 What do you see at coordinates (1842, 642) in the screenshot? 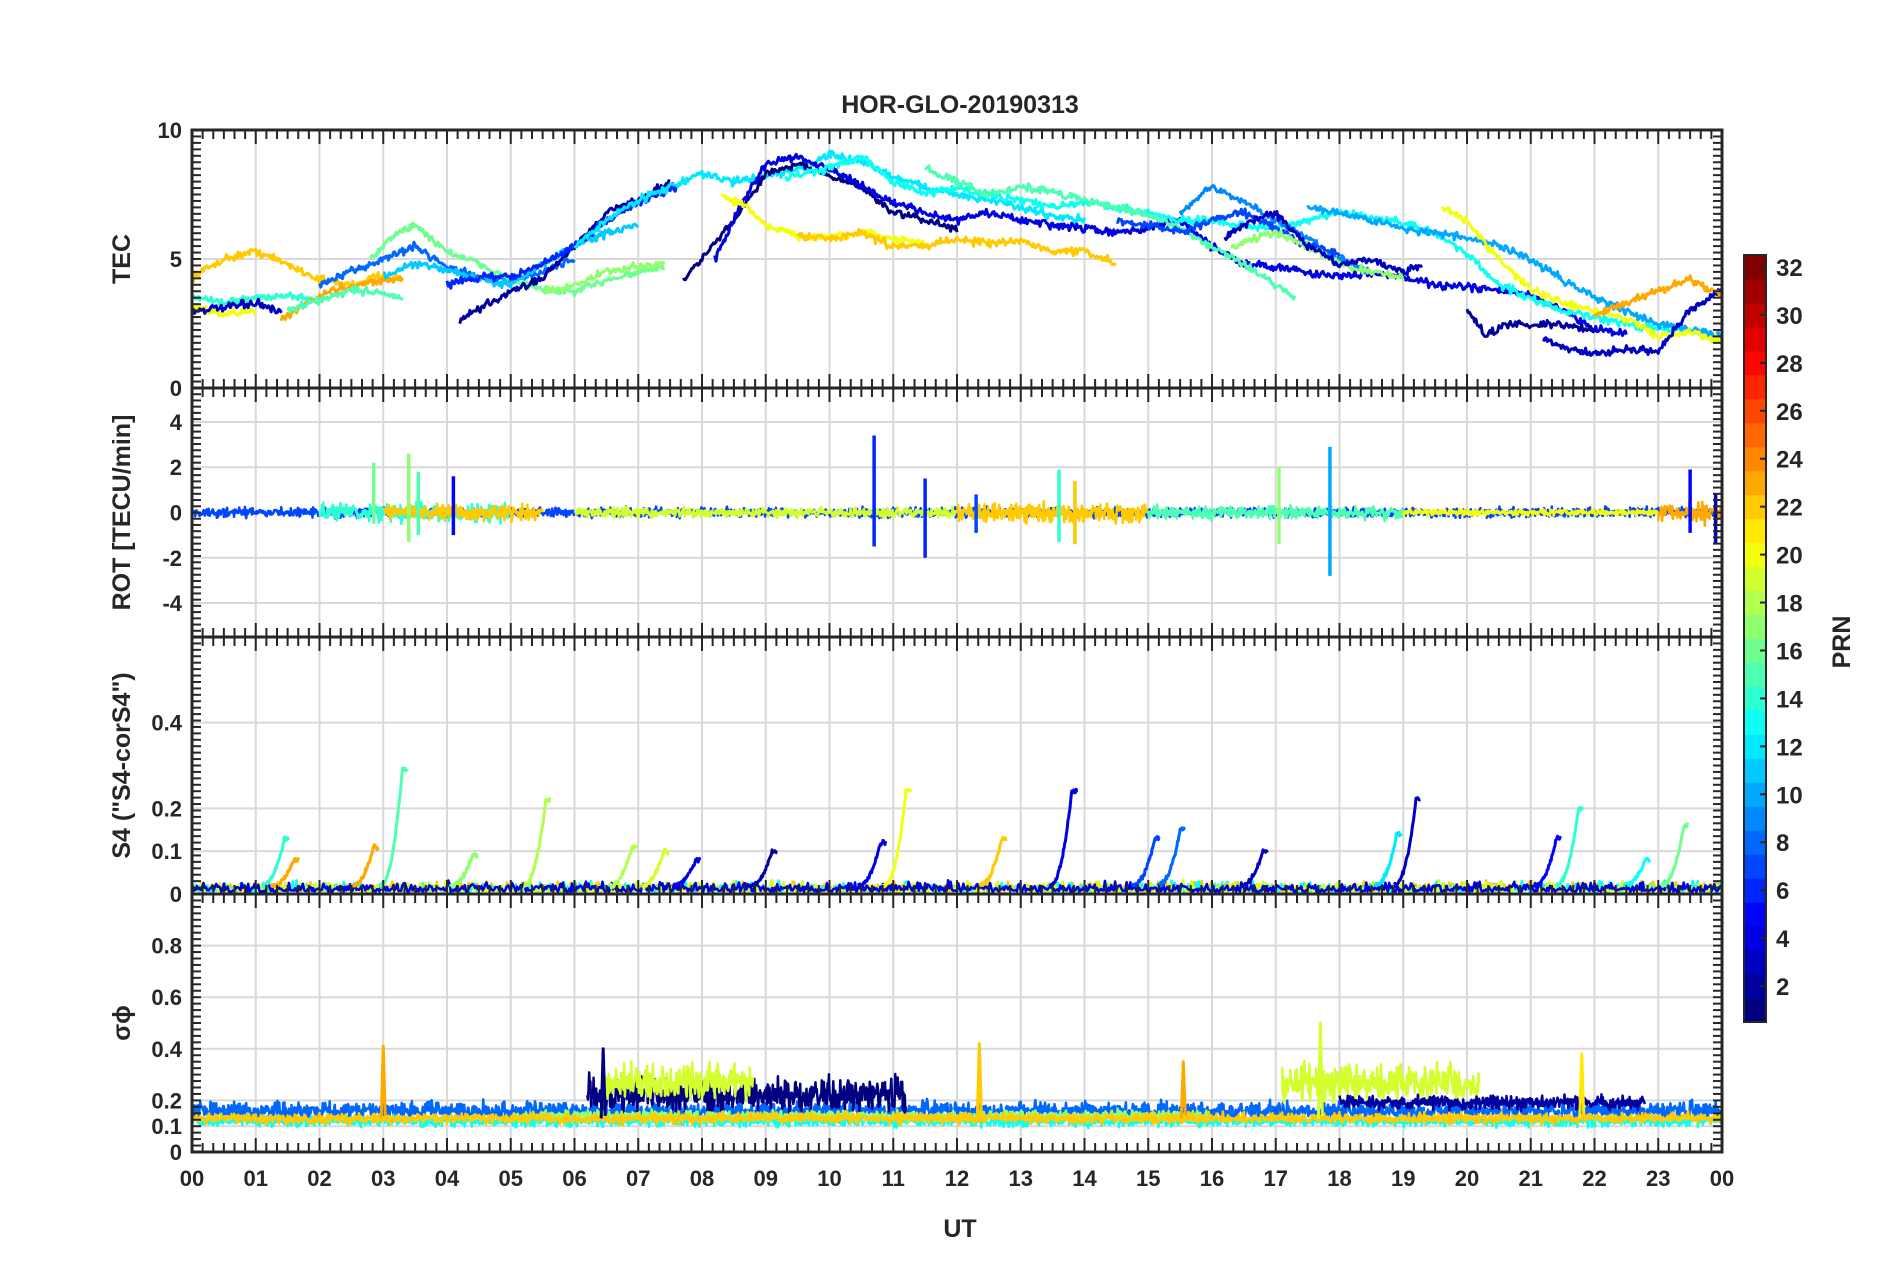
I see `colorbar-label: PRN` at bounding box center [1842, 642].